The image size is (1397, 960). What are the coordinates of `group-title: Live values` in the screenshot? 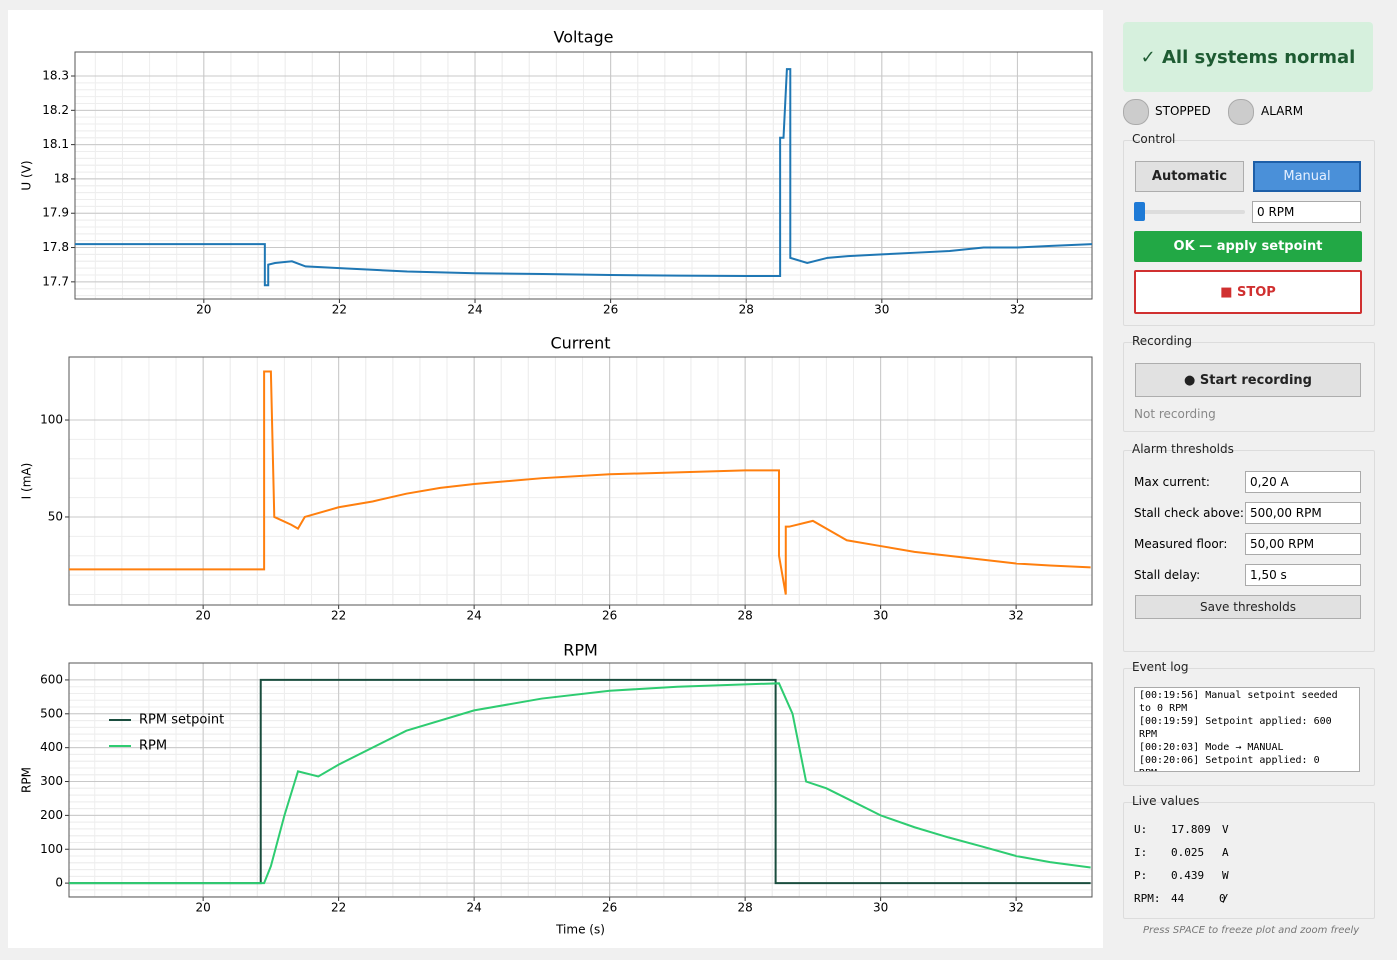 It's located at (1166, 801).